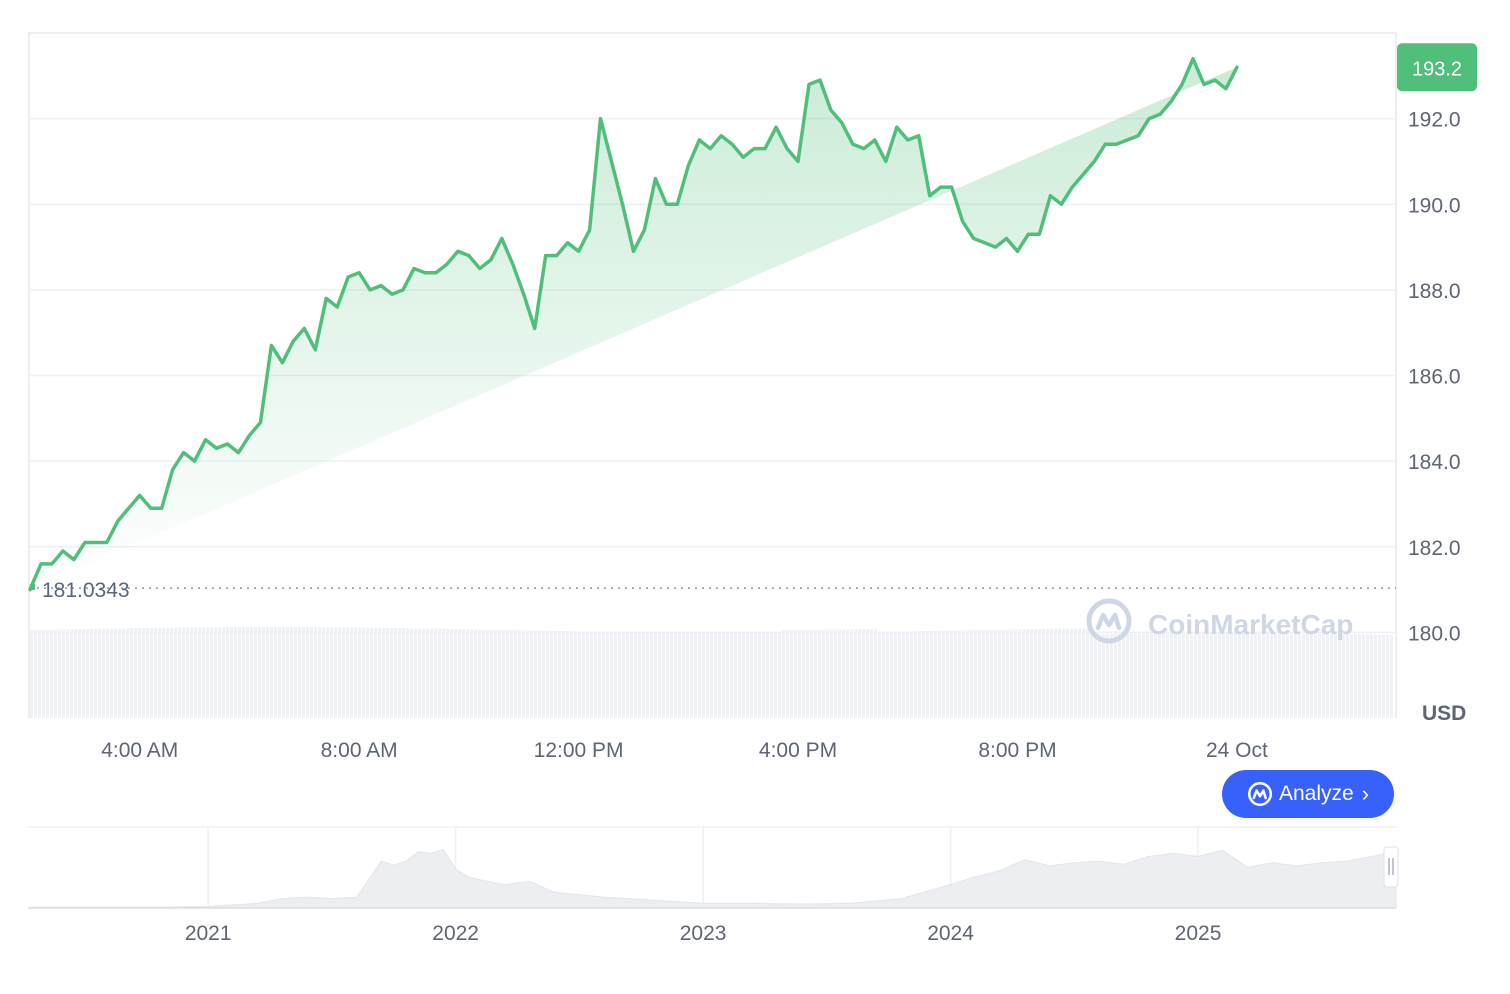 The image size is (1510, 994). Describe the element at coordinates (703, 933) in the screenshot. I see `navigator-year-labels: 2021 2022 2023 2024 2025` at that location.